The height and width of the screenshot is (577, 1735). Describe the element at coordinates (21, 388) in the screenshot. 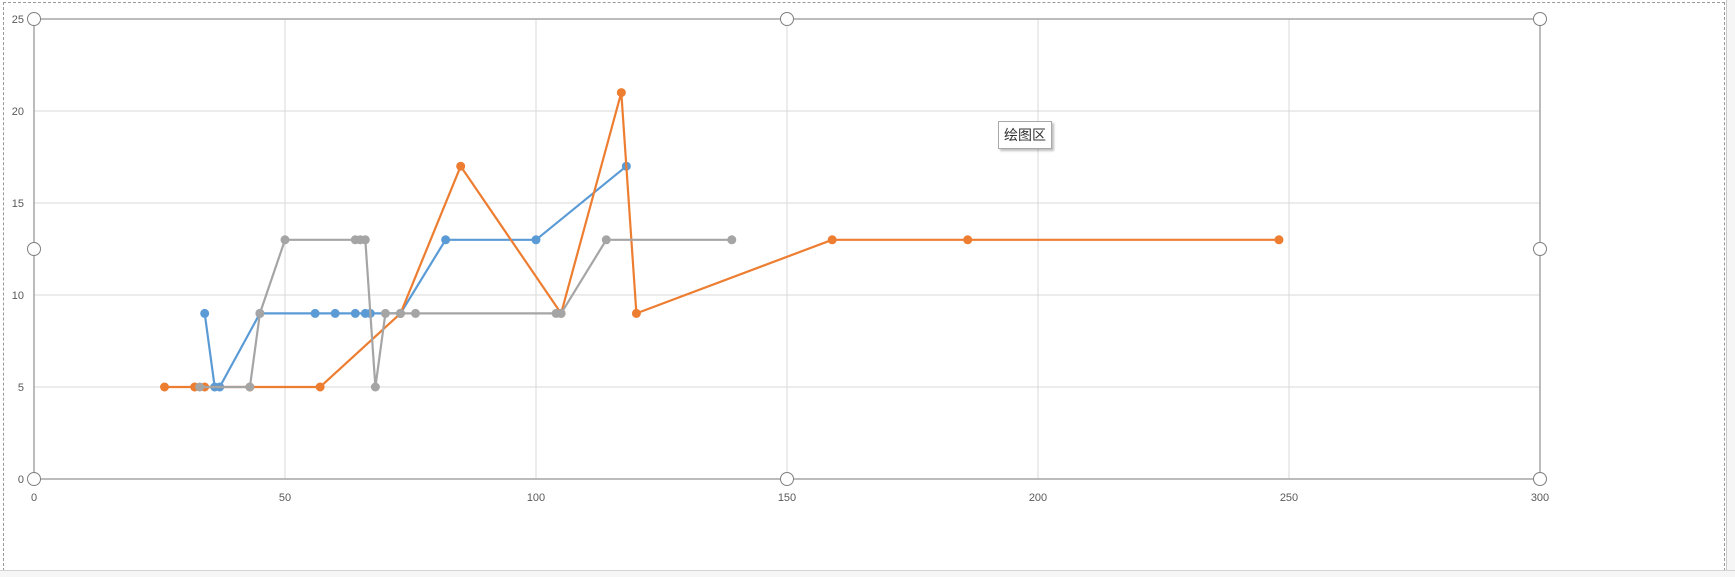

I see `y-tick-label: 5` at that location.